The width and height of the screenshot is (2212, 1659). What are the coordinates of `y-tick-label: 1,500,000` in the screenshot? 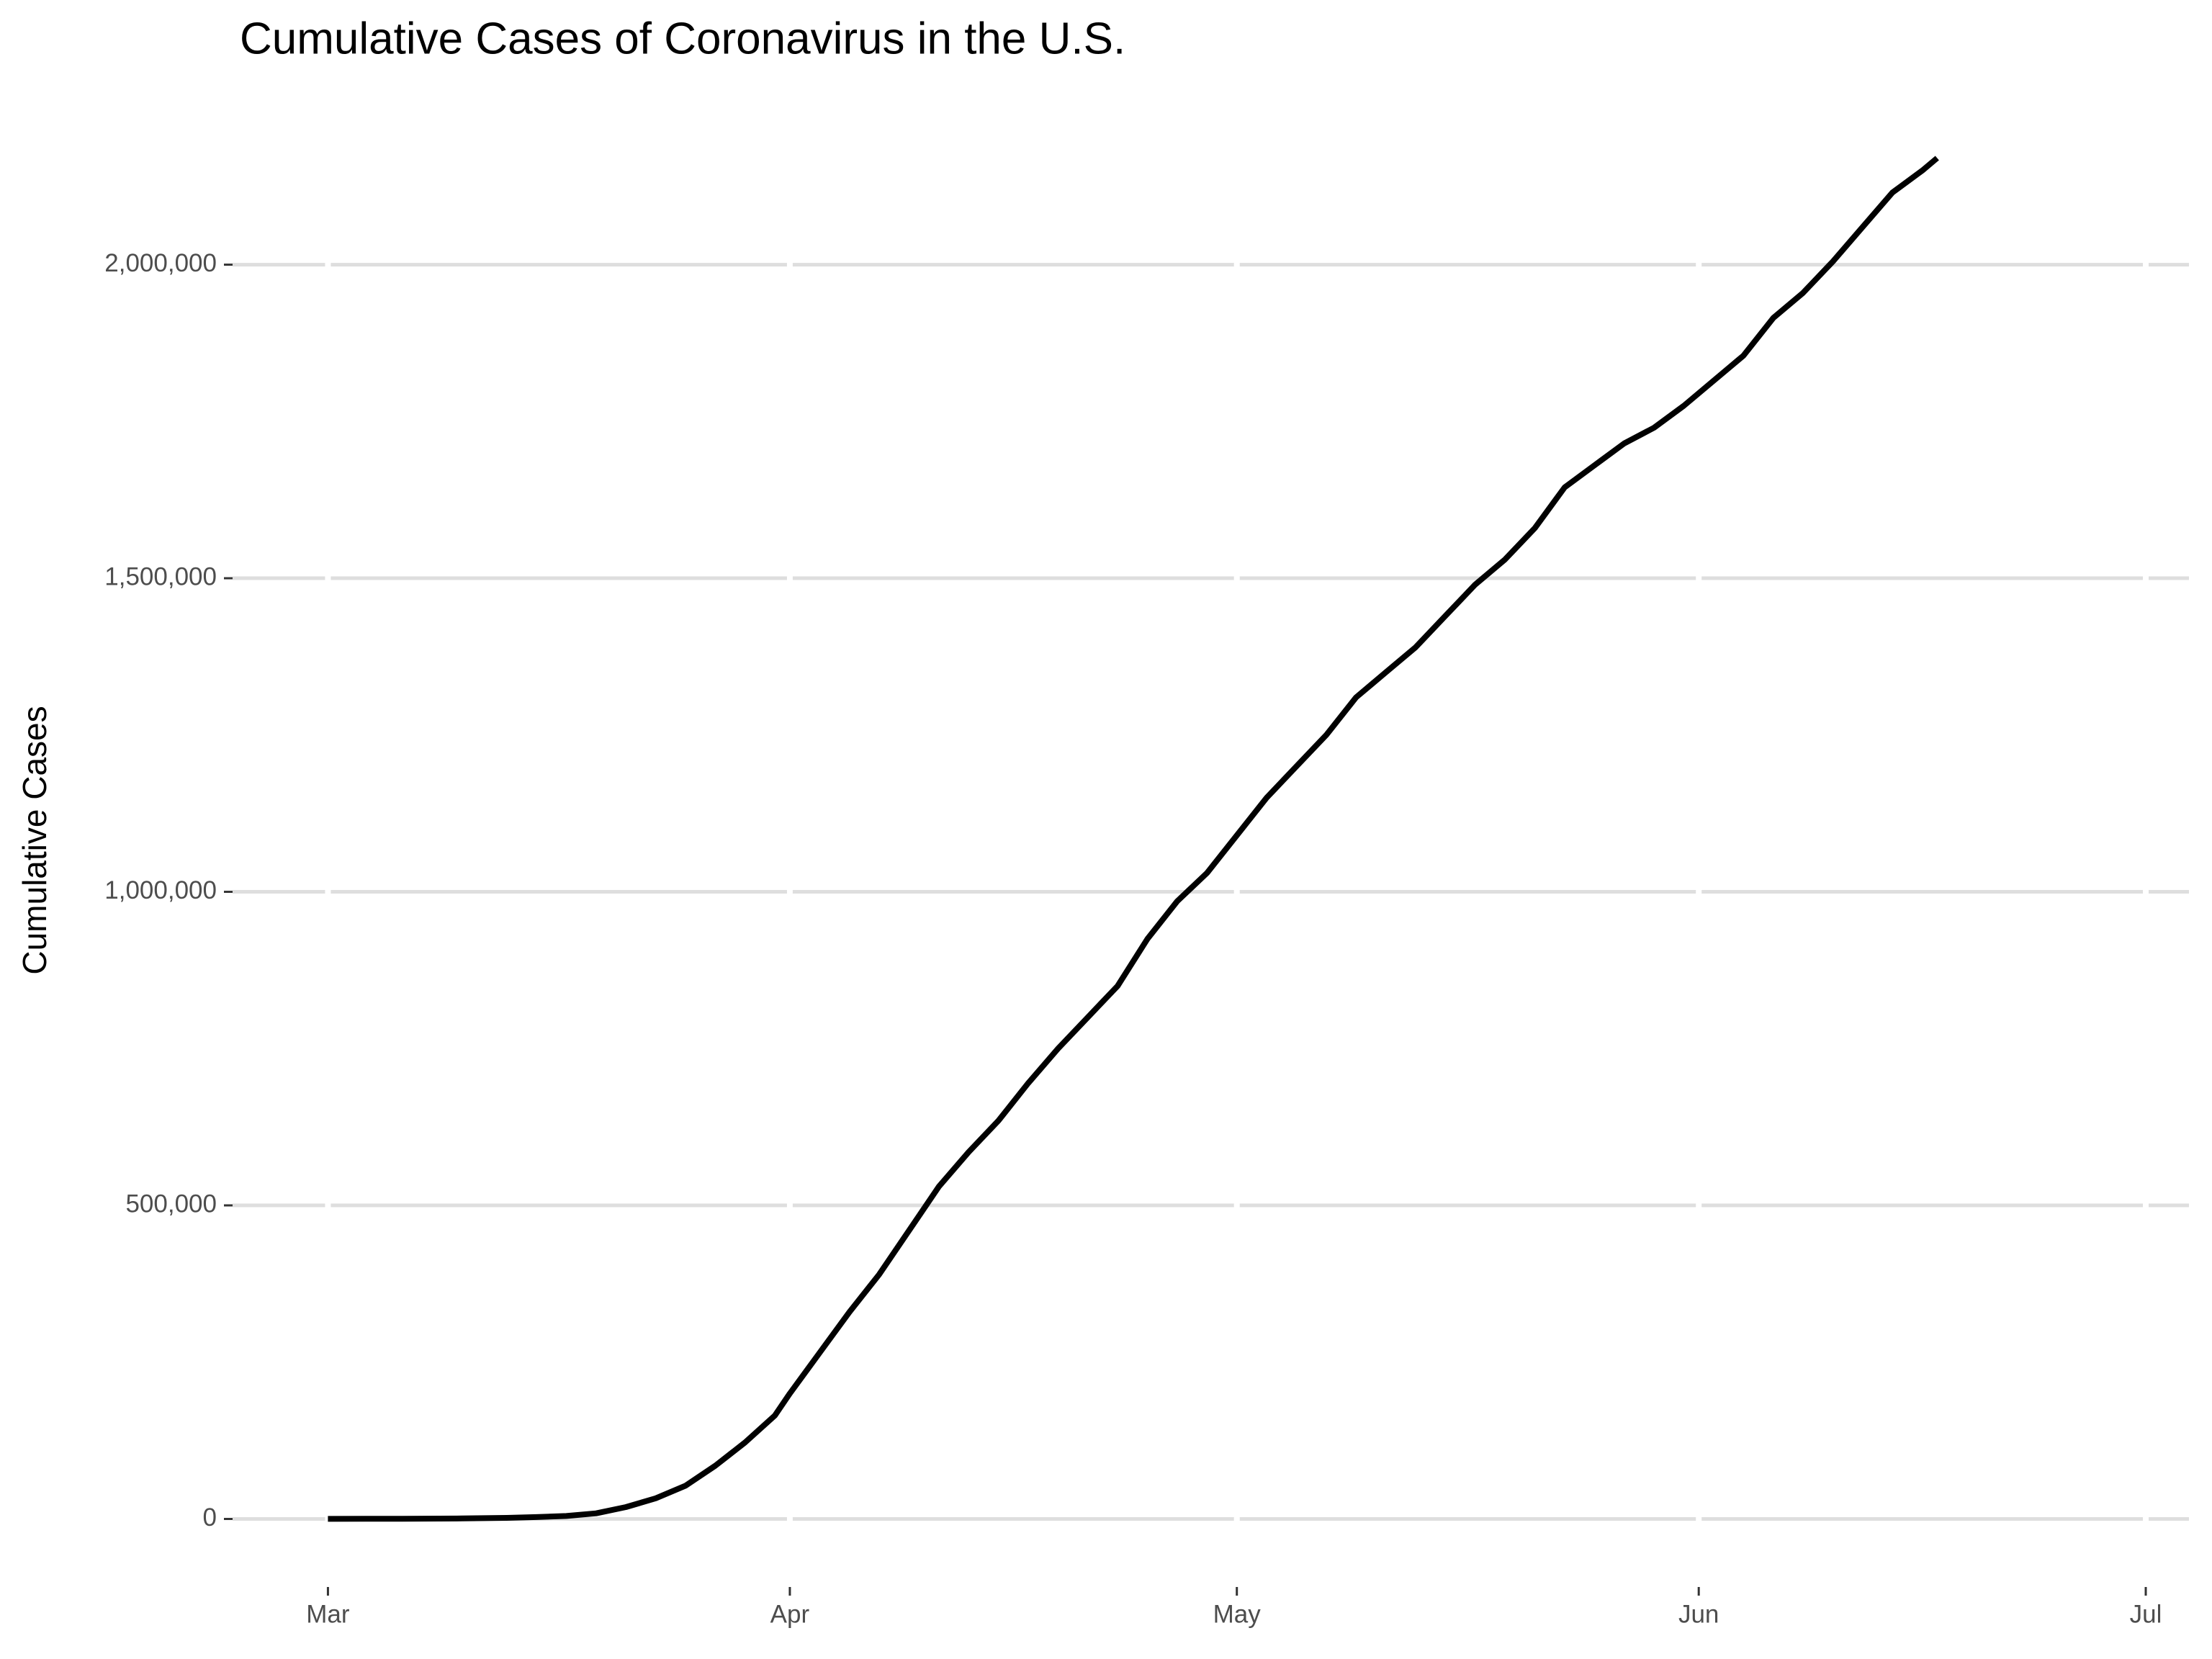 It's located at (161, 576).